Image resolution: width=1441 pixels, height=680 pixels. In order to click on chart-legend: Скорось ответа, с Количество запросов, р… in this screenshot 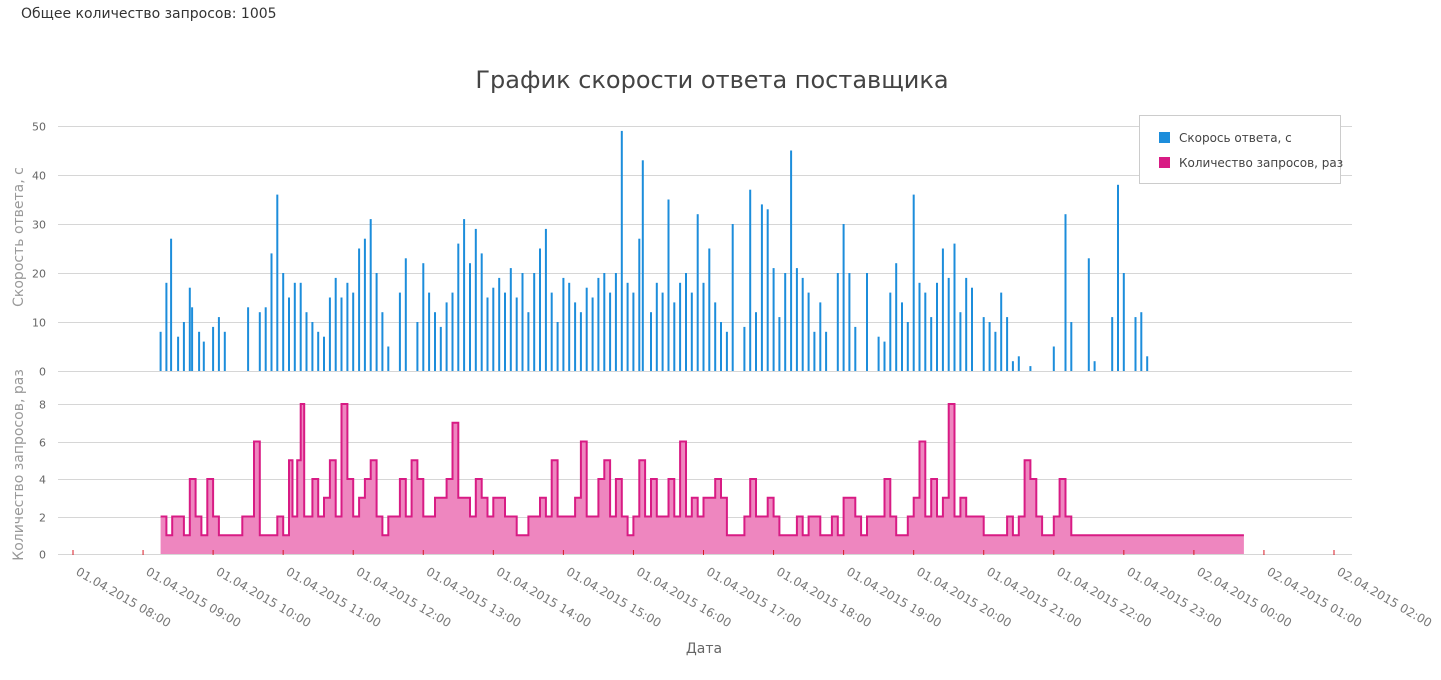, I will do `click(1241, 149)`.